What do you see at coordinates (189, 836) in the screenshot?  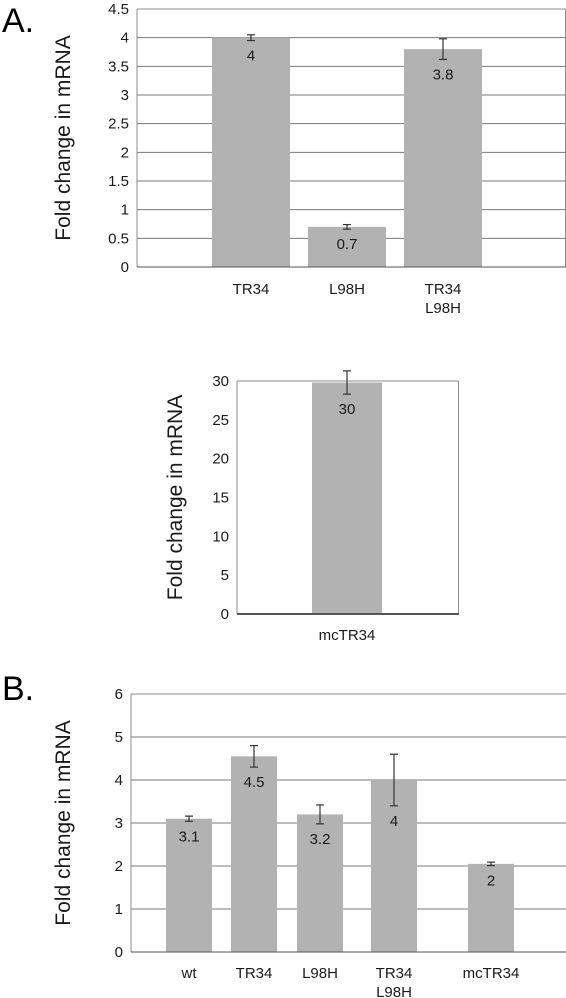 I see `data-label: 3.1` at bounding box center [189, 836].